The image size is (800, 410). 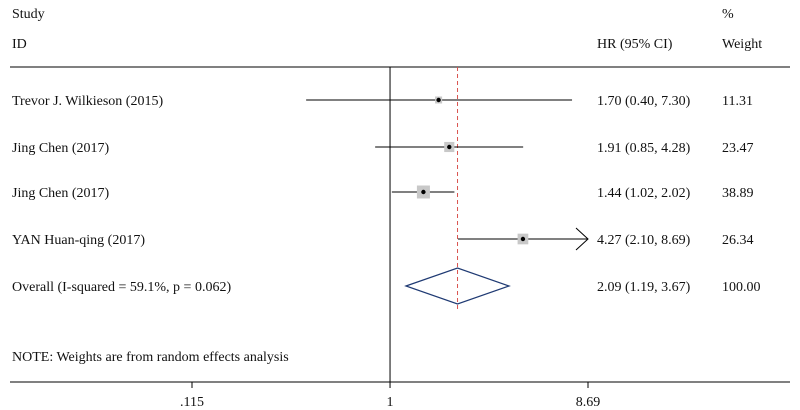 I want to click on x-tick-label: 1, so click(x=390, y=402).